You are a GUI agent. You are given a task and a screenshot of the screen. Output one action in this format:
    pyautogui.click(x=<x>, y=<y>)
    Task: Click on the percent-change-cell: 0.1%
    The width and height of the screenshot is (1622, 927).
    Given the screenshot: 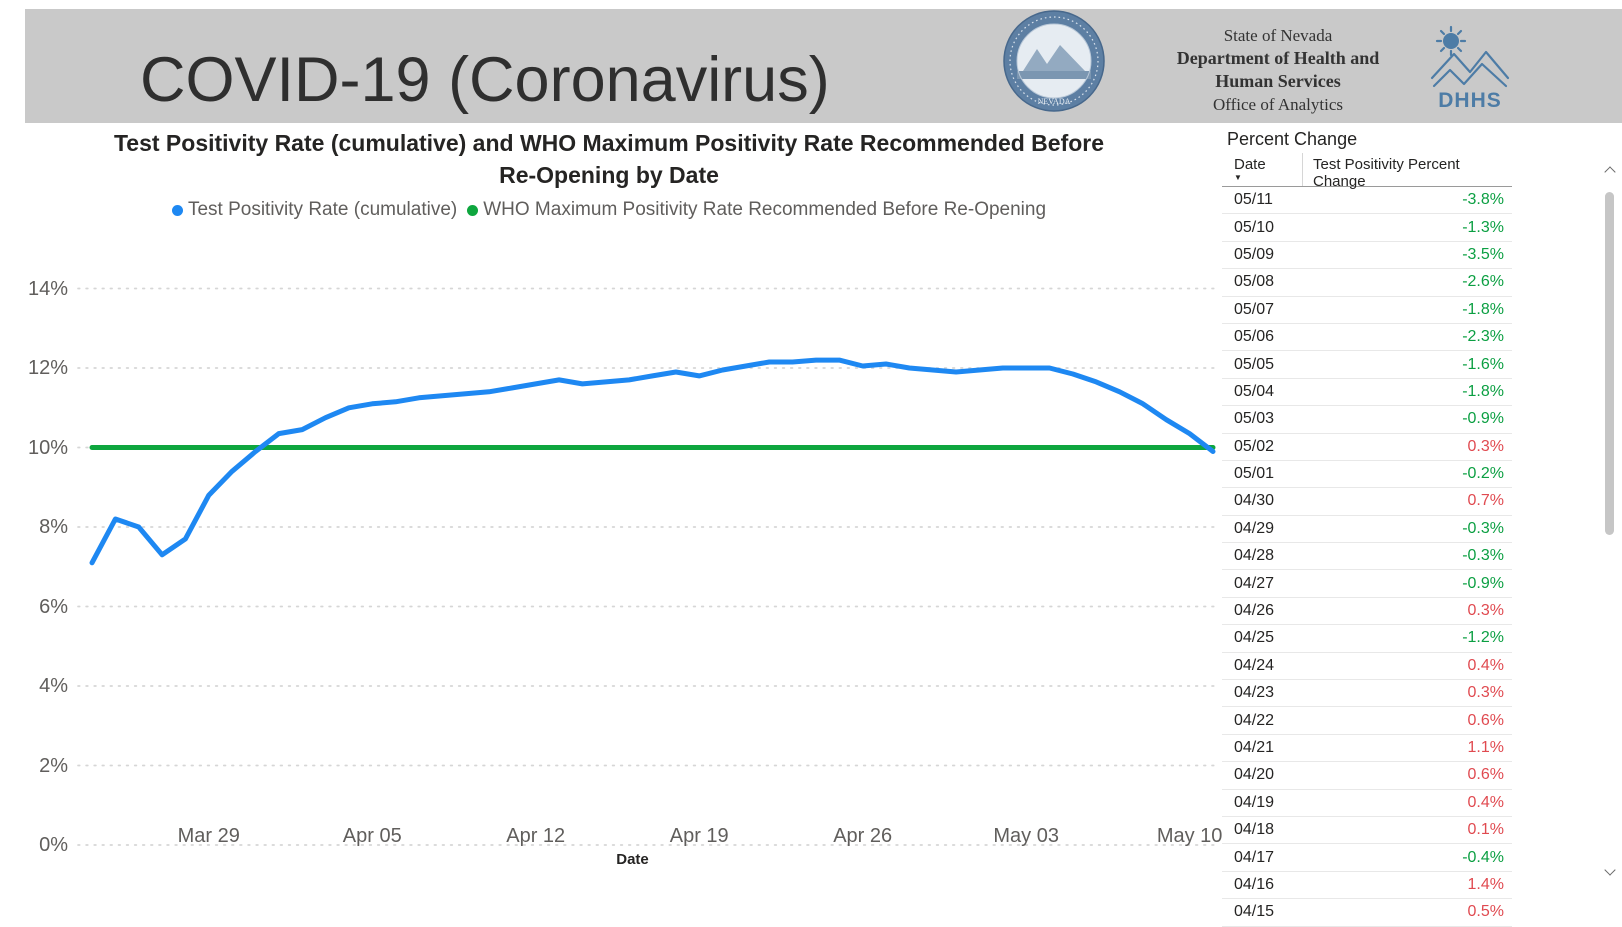 What is the action you would take?
    pyautogui.click(x=1485, y=830)
    